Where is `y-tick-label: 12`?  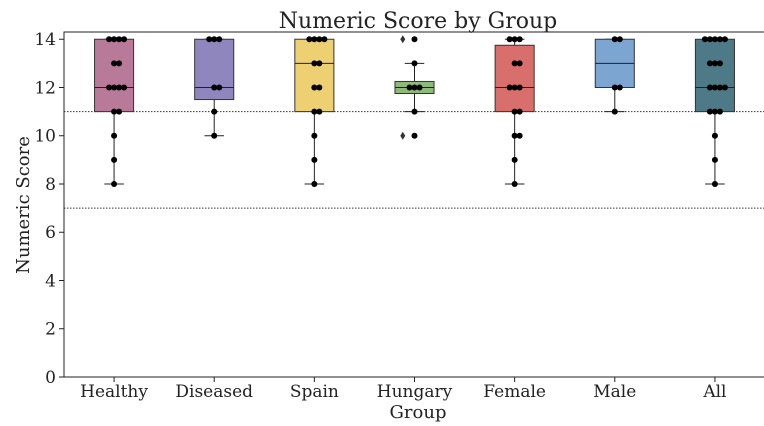 y-tick-label: 12 is located at coordinates (45, 88).